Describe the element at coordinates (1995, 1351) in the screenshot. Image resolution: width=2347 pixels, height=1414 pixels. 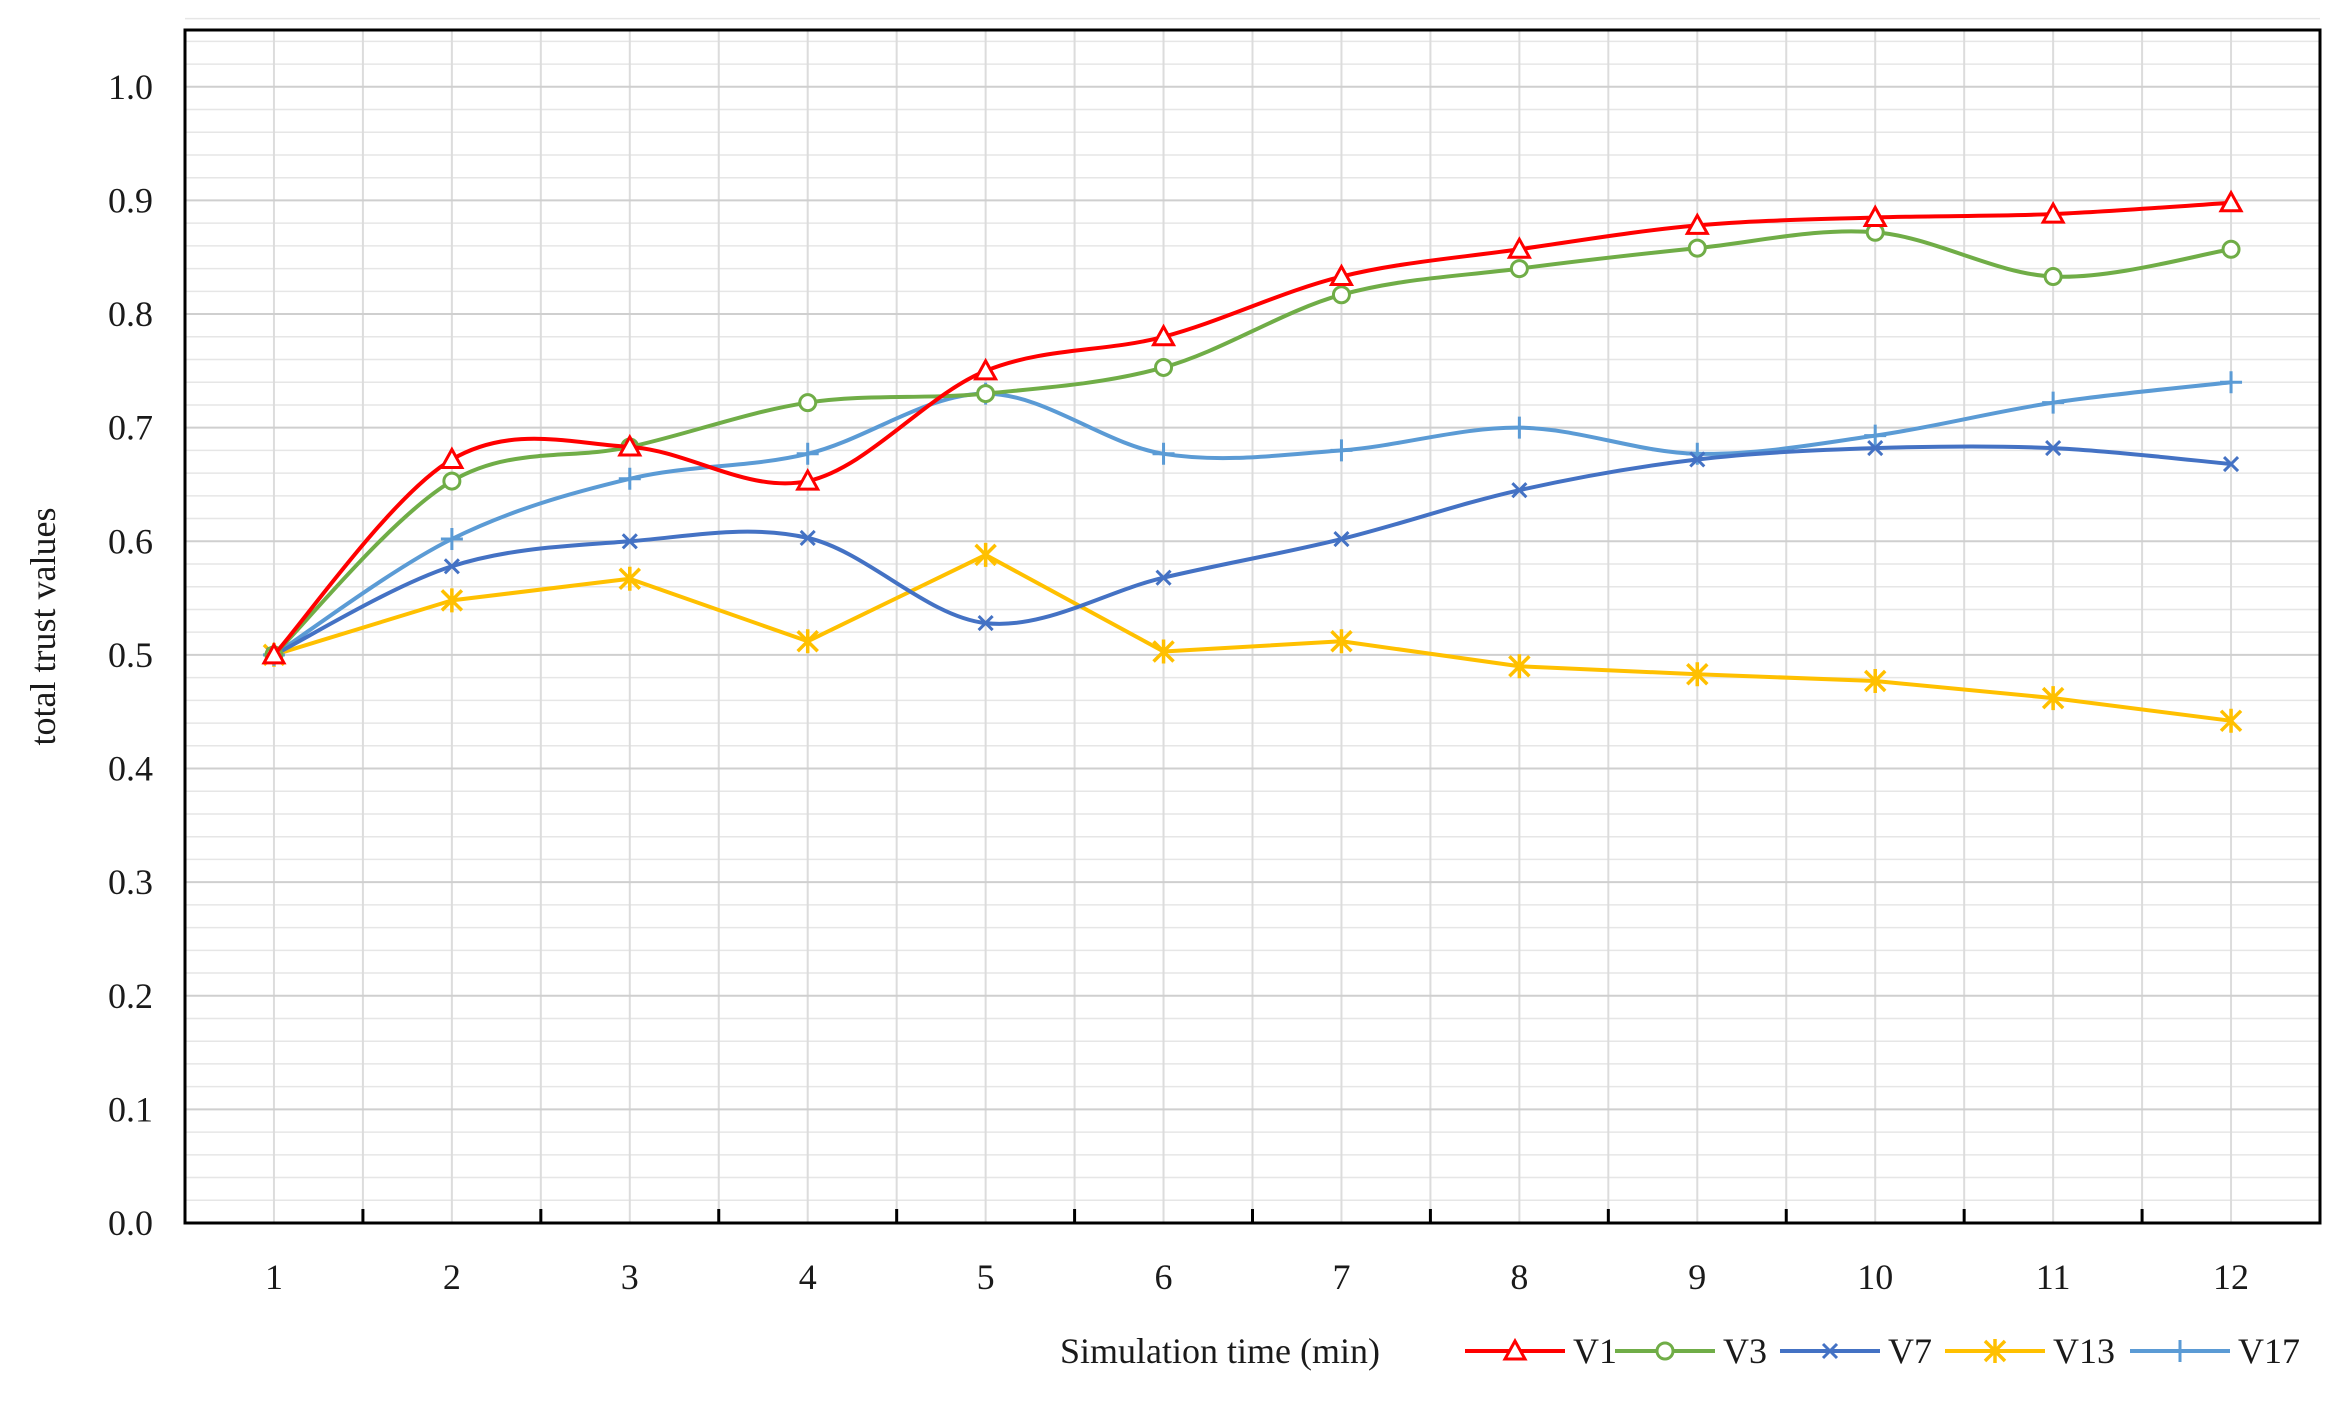
I see `legend-marker-v13` at that location.